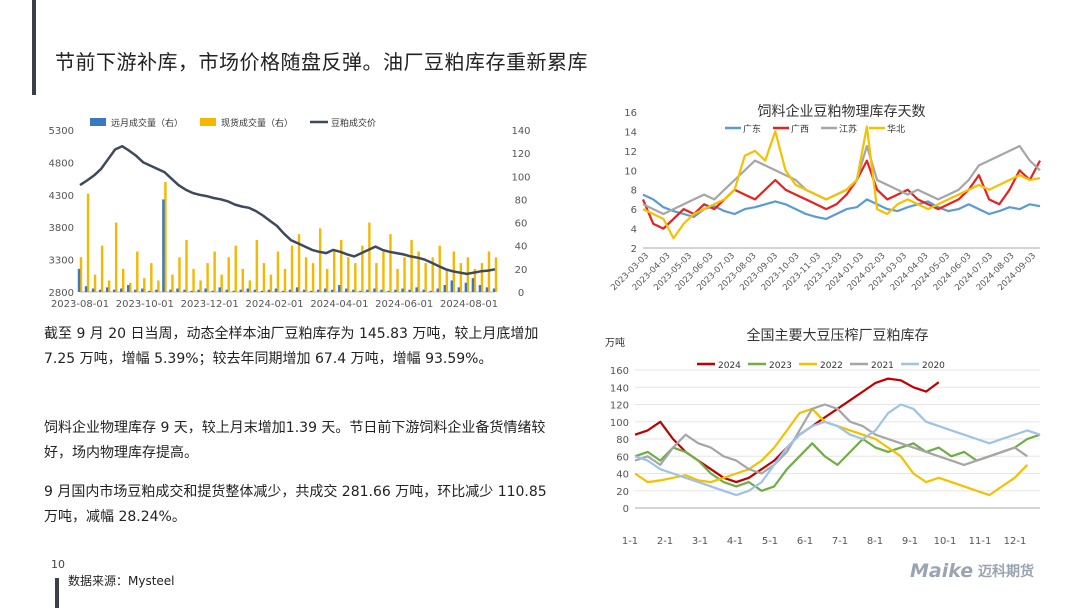 The width and height of the screenshot is (1080, 608). Describe the element at coordinates (837, 462) in the screenshot. I see `series-line-2023` at that location.